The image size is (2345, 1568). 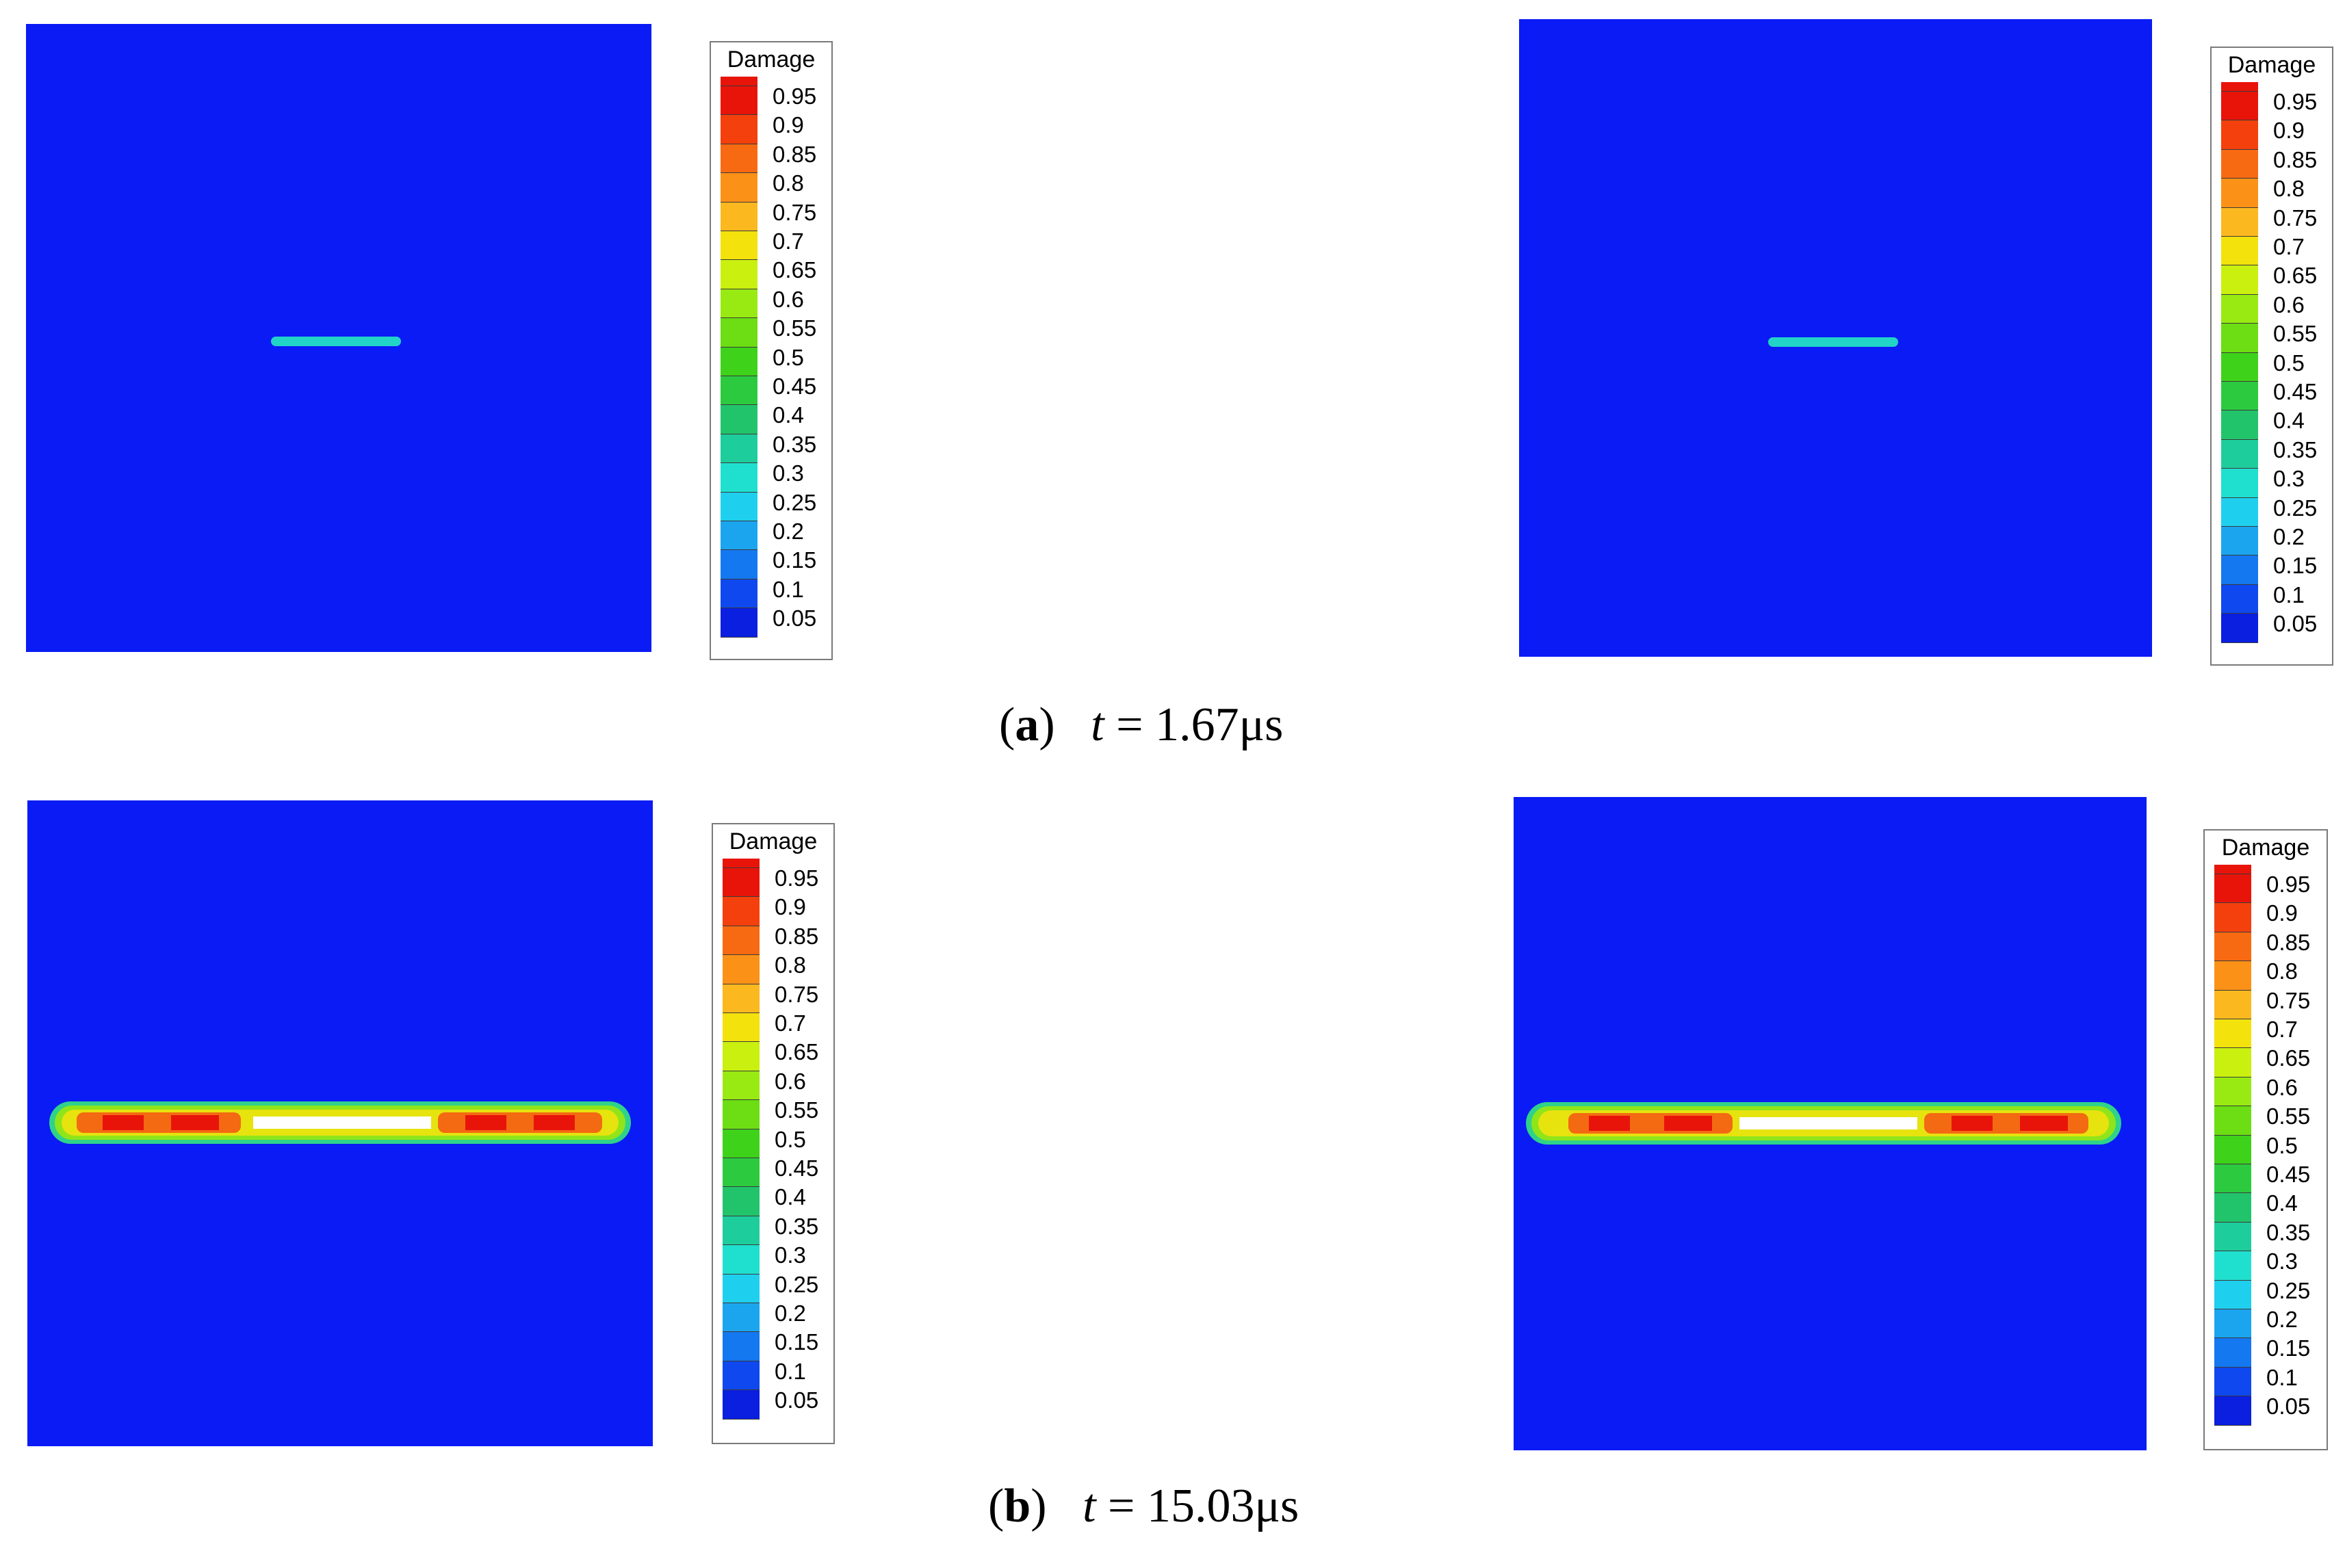 What do you see at coordinates (1143, 1506) in the screenshot?
I see `caption-b: (b) t = 15.03μs` at bounding box center [1143, 1506].